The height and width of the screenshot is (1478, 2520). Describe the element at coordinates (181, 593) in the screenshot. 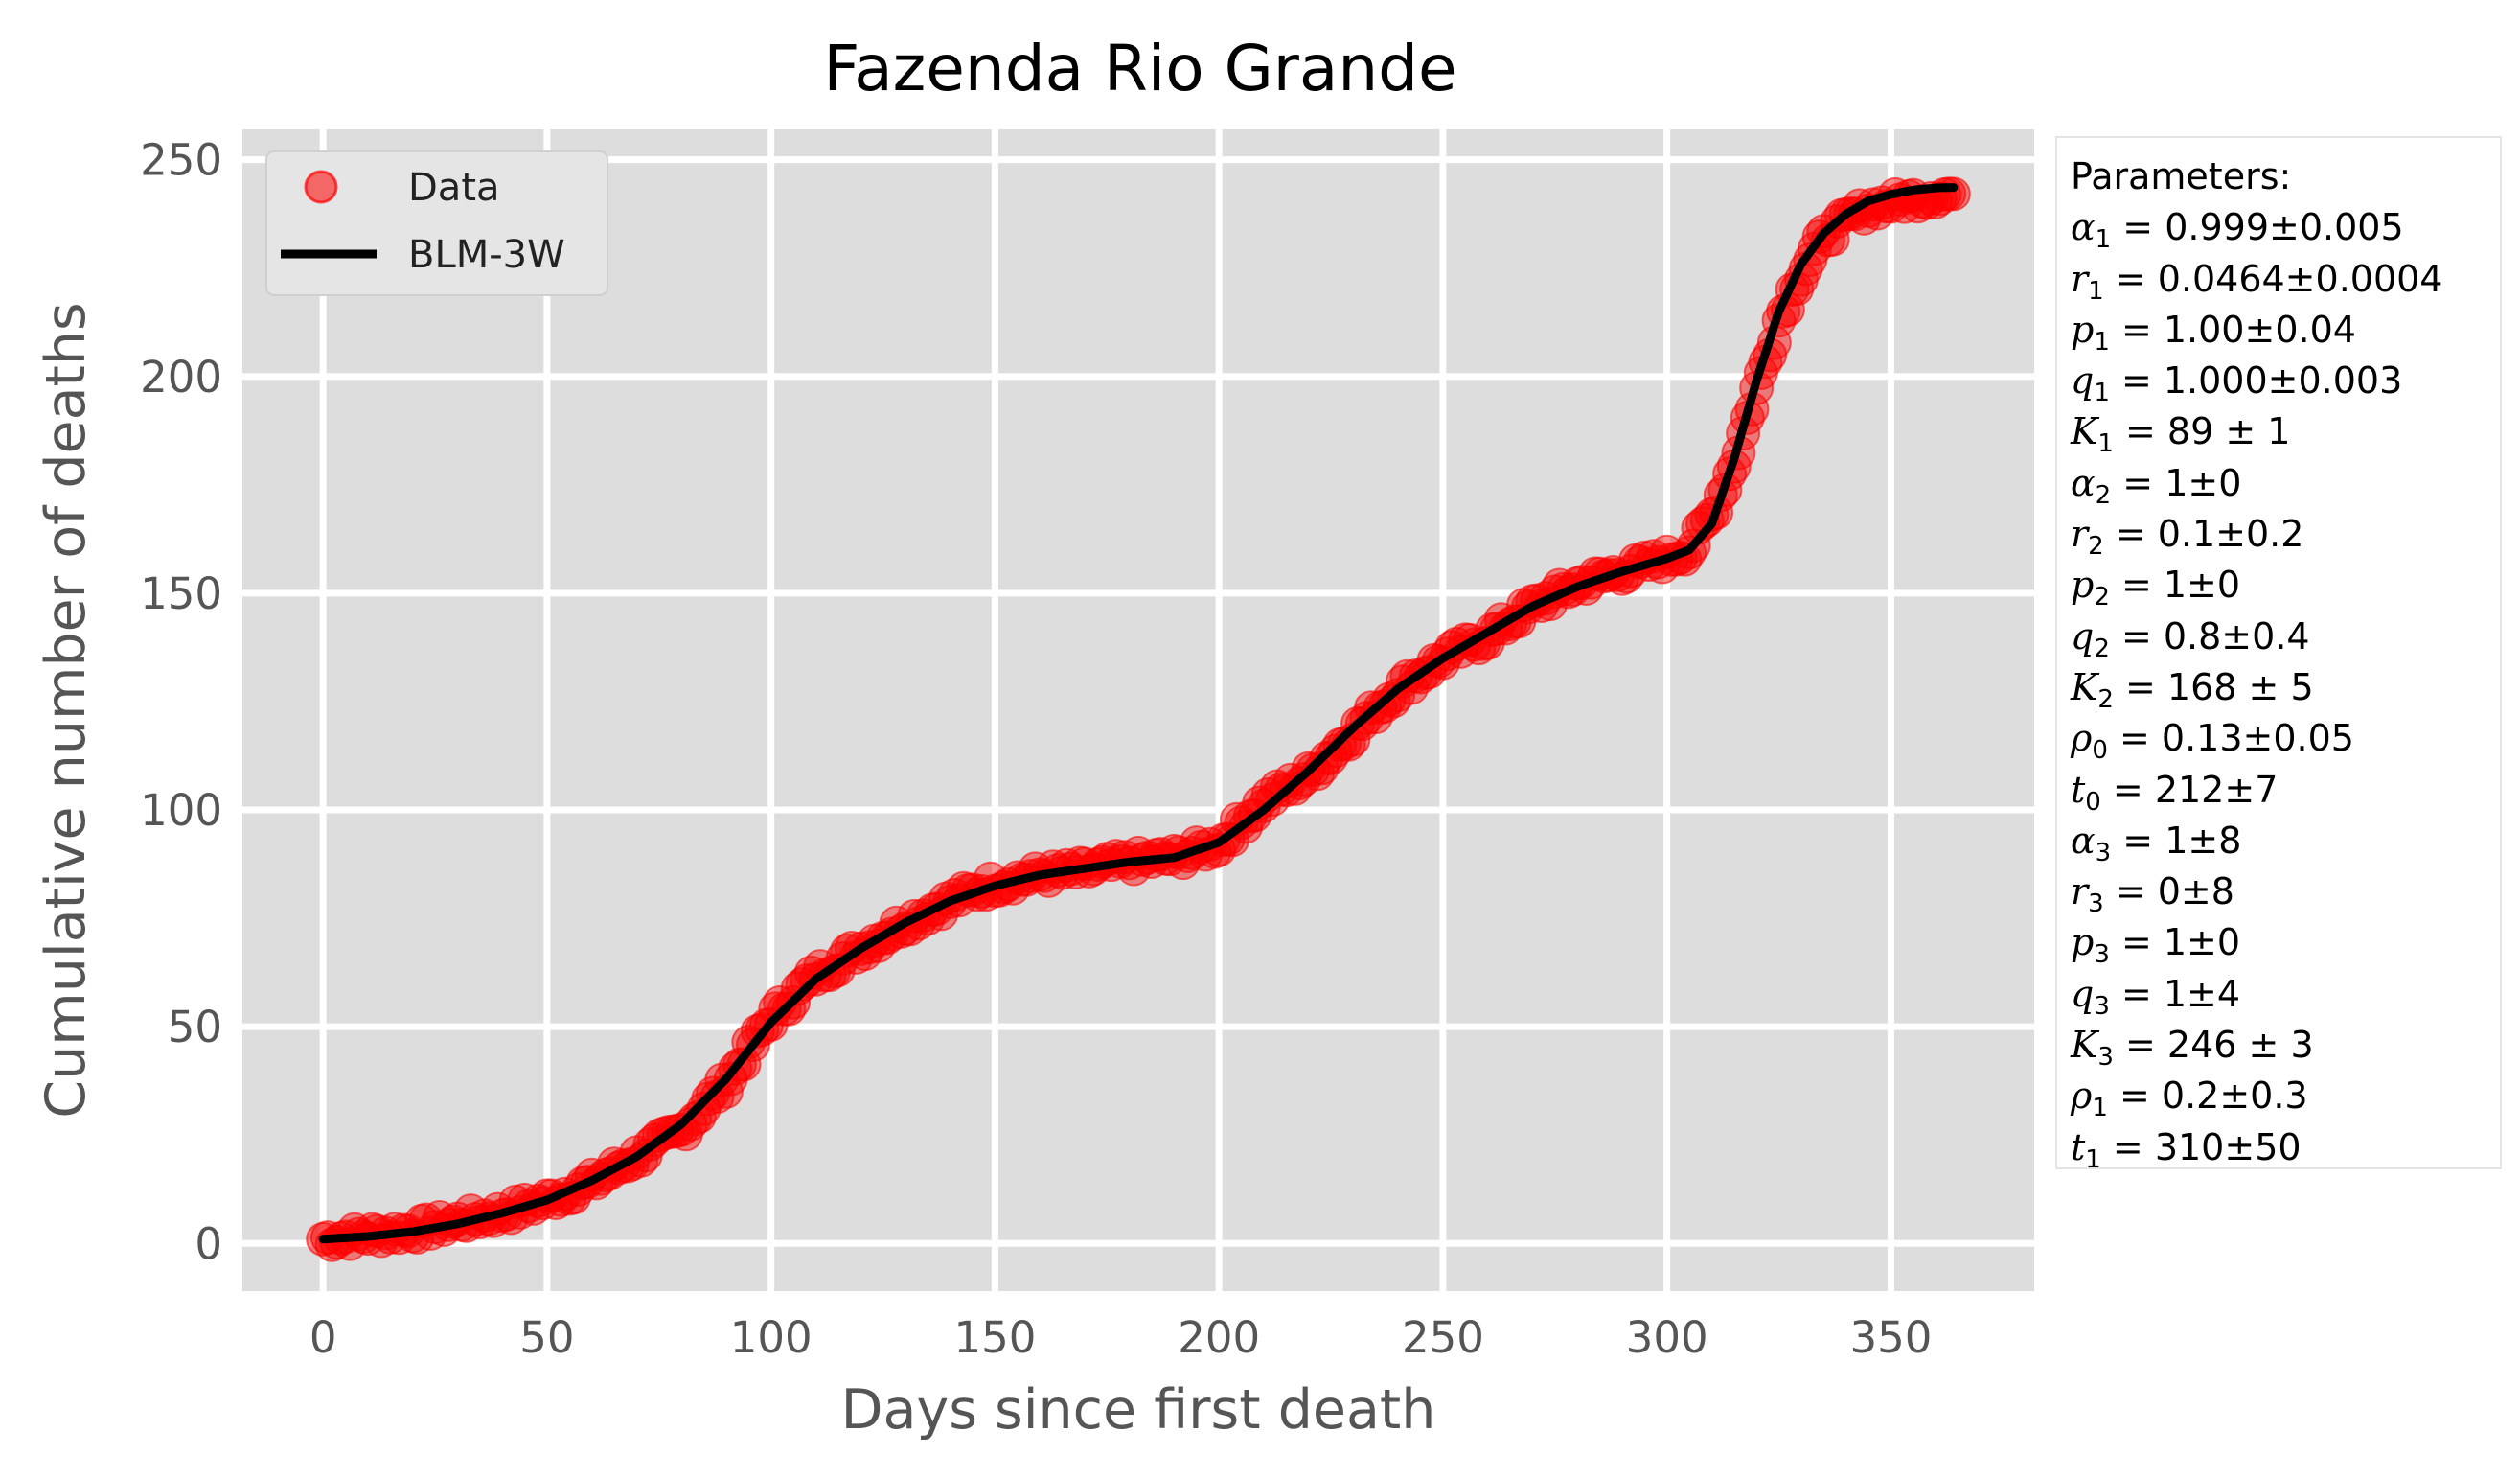

I see `y-tick-label: 150` at that location.